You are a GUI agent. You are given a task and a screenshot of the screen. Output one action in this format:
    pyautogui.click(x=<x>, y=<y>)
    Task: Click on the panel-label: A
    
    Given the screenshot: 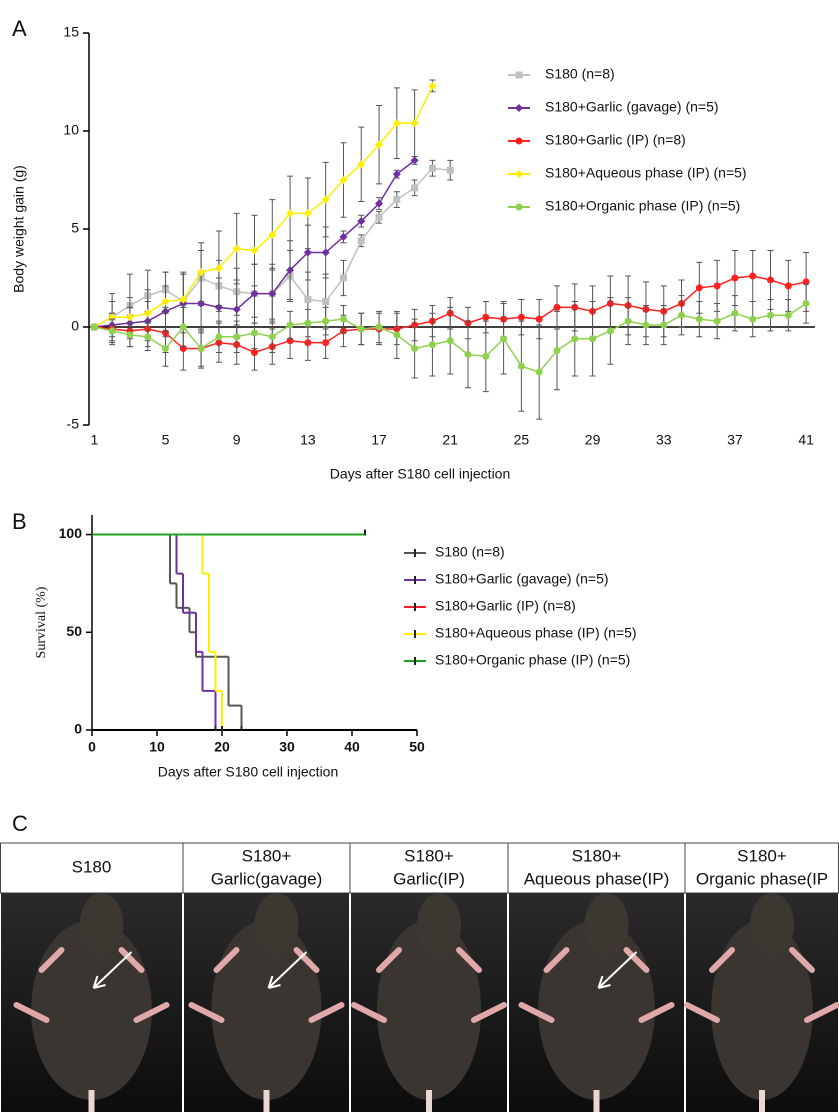 What is the action you would take?
    pyautogui.click(x=19, y=28)
    